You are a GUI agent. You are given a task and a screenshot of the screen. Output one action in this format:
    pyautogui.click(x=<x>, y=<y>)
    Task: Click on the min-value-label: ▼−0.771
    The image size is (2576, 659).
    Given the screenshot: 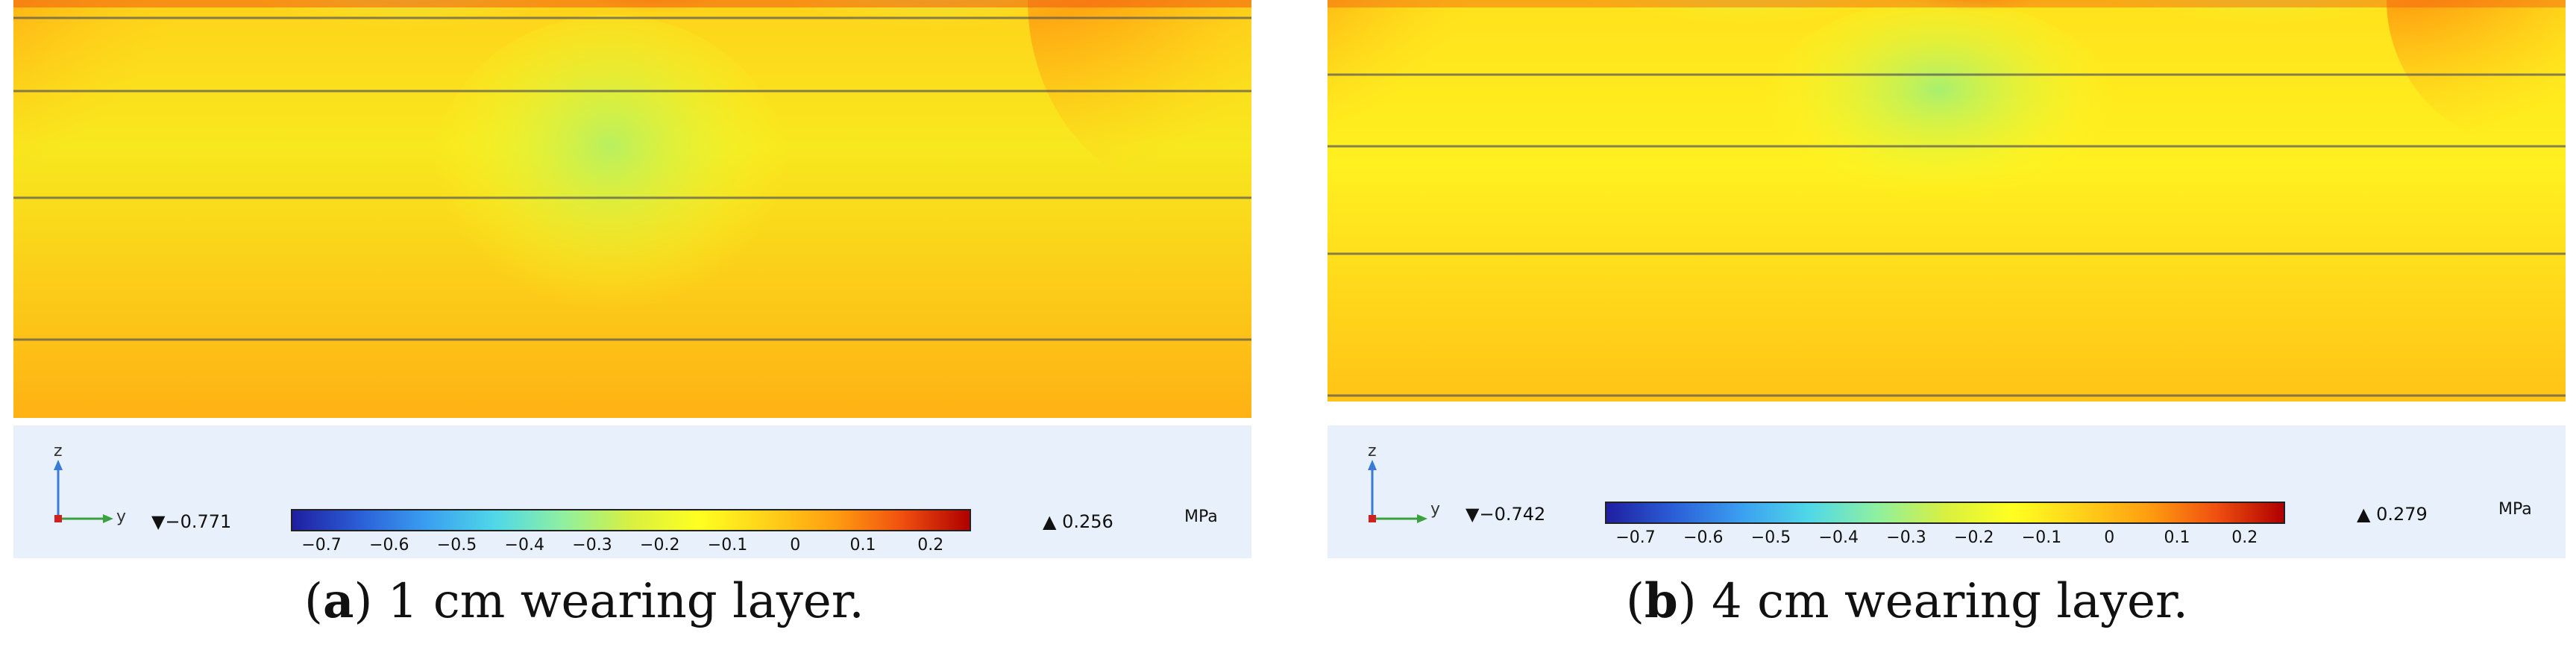 What is the action you would take?
    pyautogui.click(x=191, y=521)
    